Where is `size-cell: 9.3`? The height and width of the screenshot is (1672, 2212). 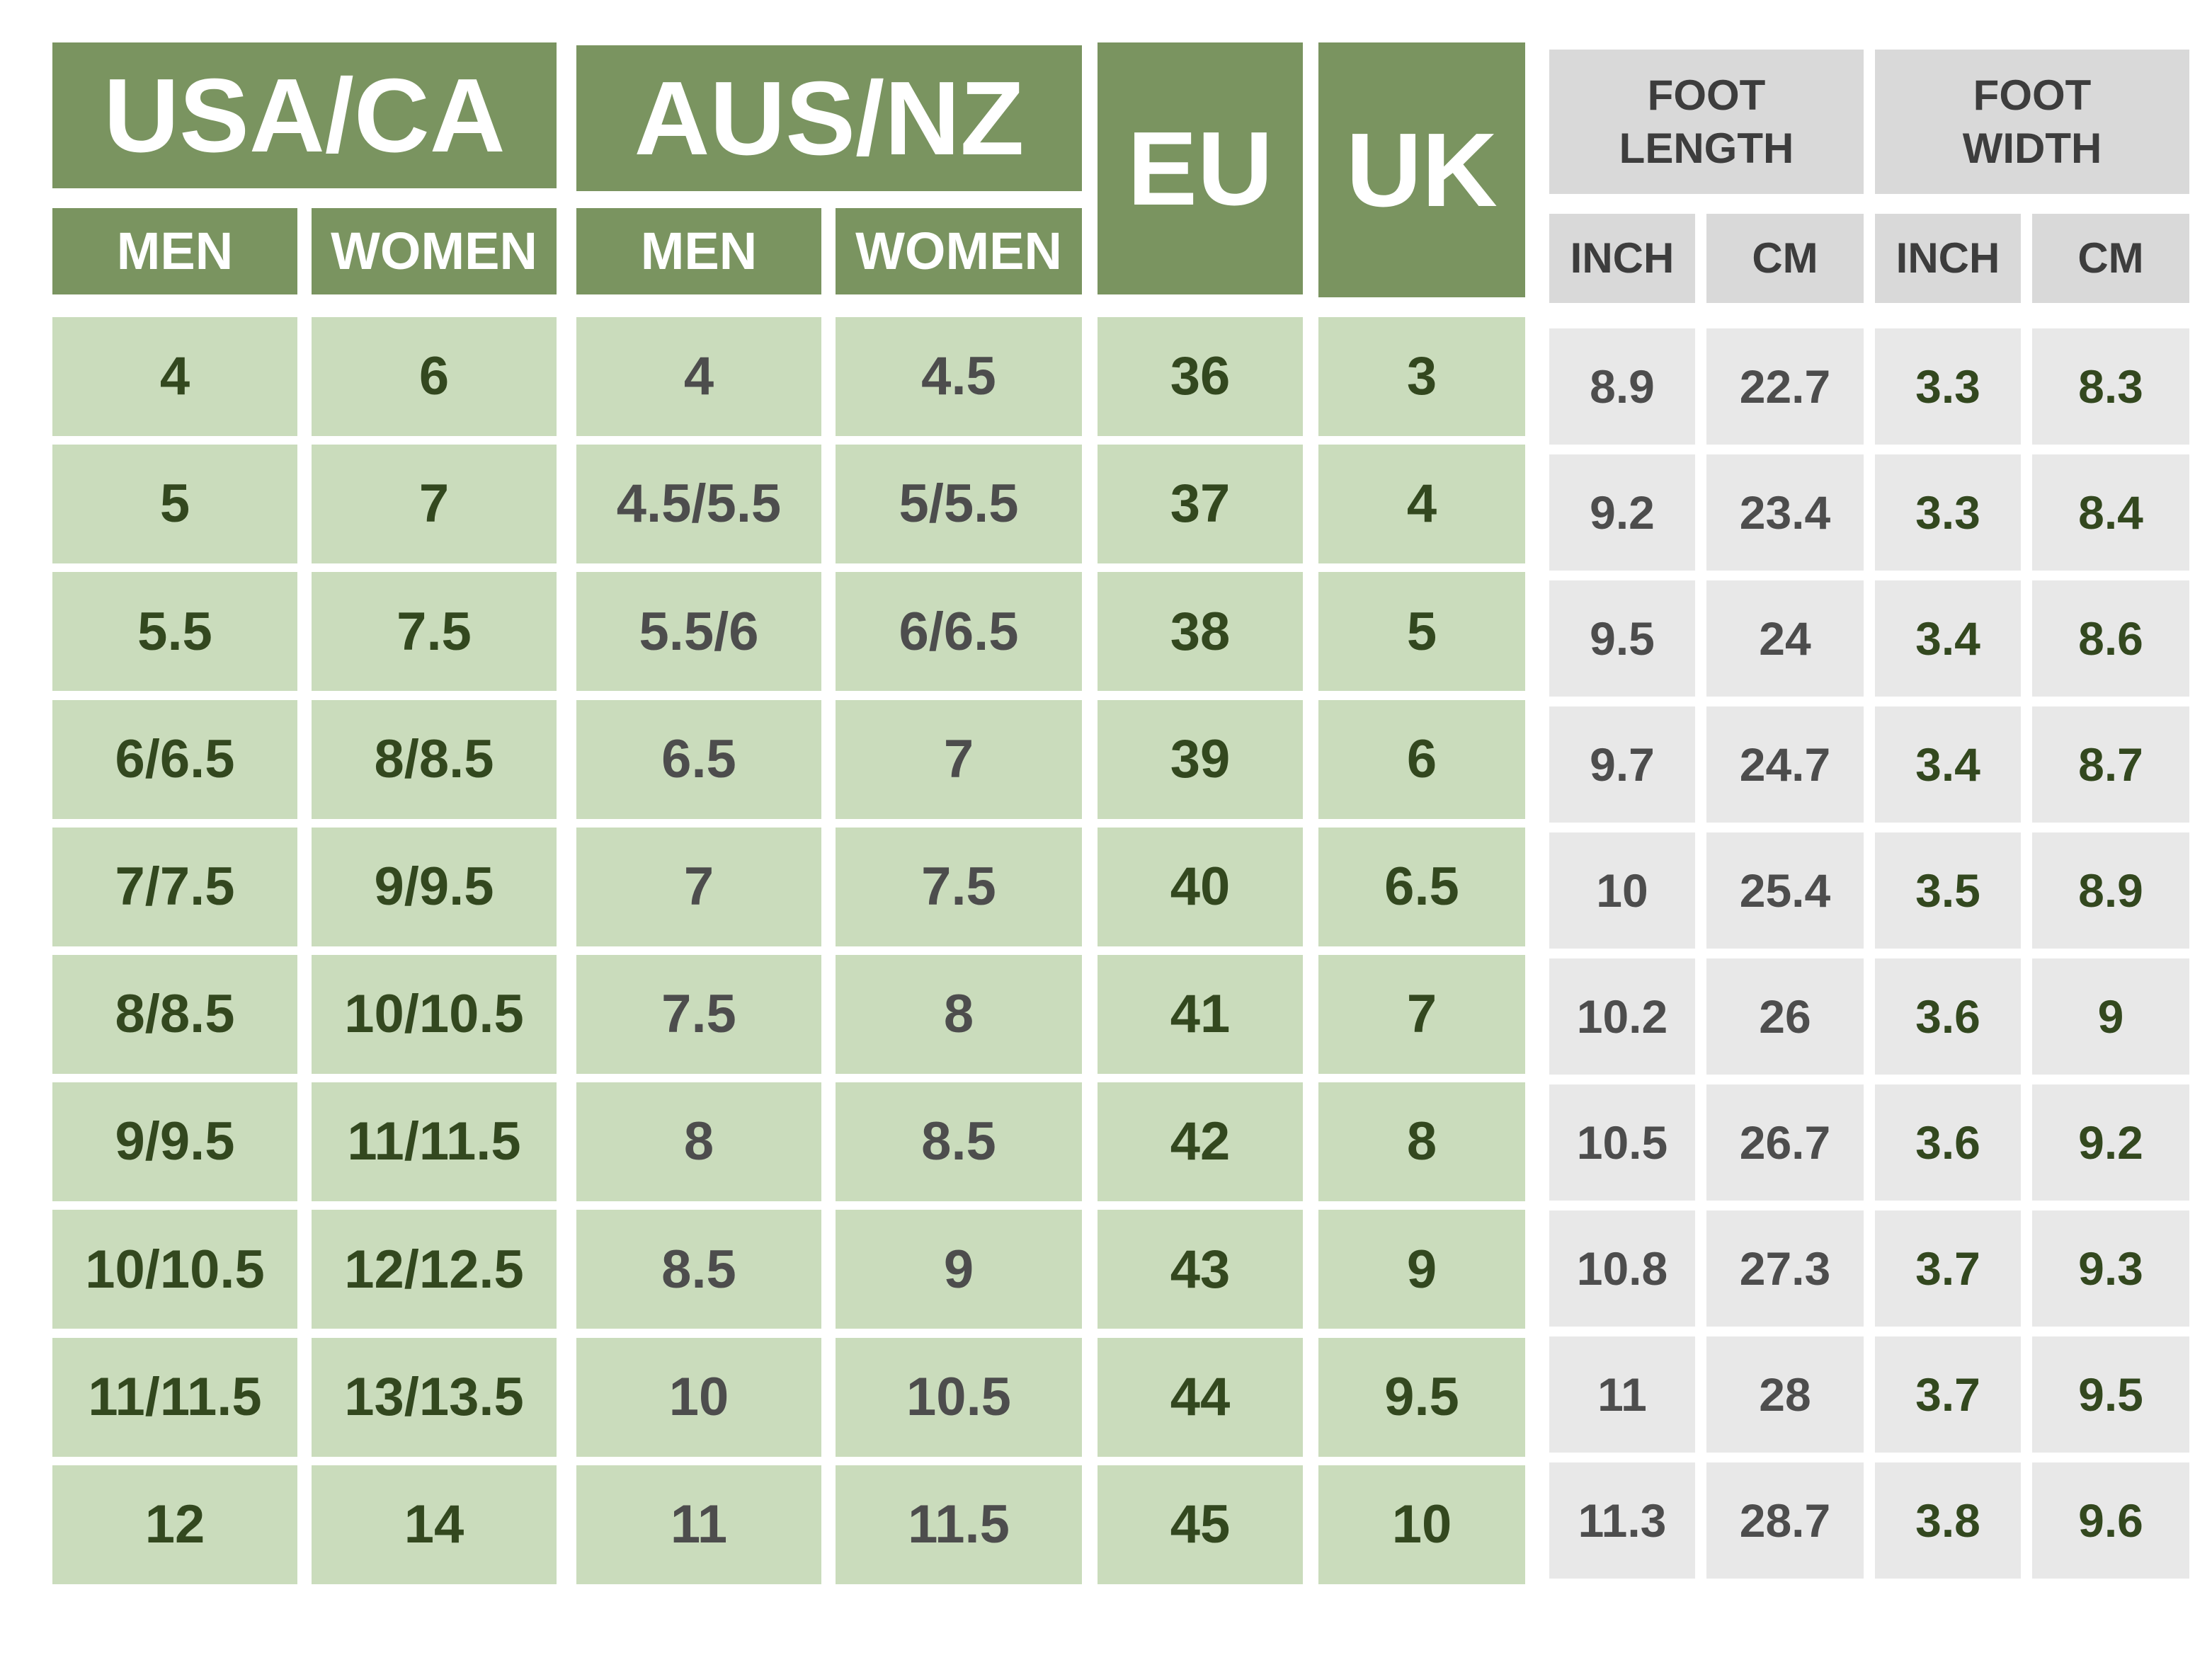 size-cell: 9.3 is located at coordinates (2111, 1268).